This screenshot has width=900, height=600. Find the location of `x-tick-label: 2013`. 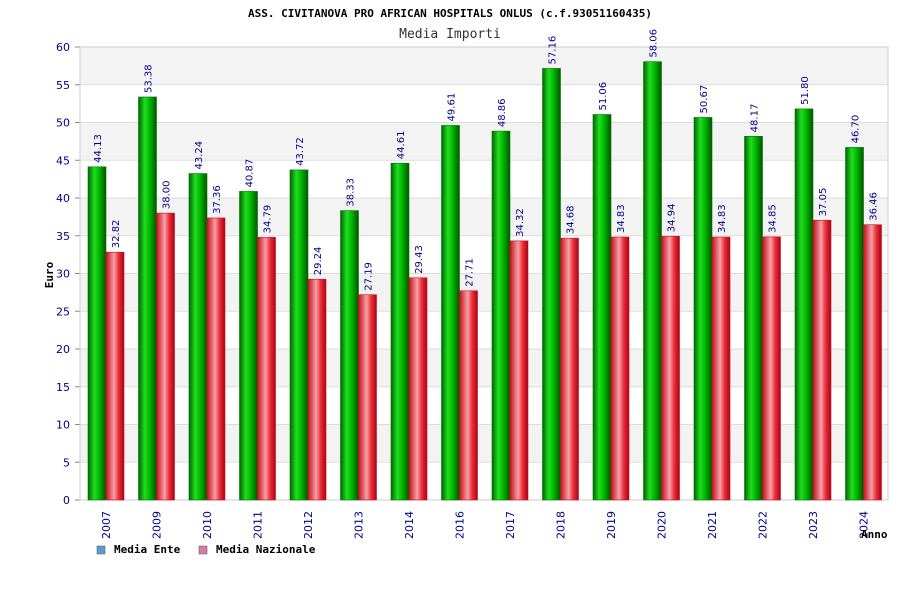

x-tick-label: 2013 is located at coordinates (359, 525).